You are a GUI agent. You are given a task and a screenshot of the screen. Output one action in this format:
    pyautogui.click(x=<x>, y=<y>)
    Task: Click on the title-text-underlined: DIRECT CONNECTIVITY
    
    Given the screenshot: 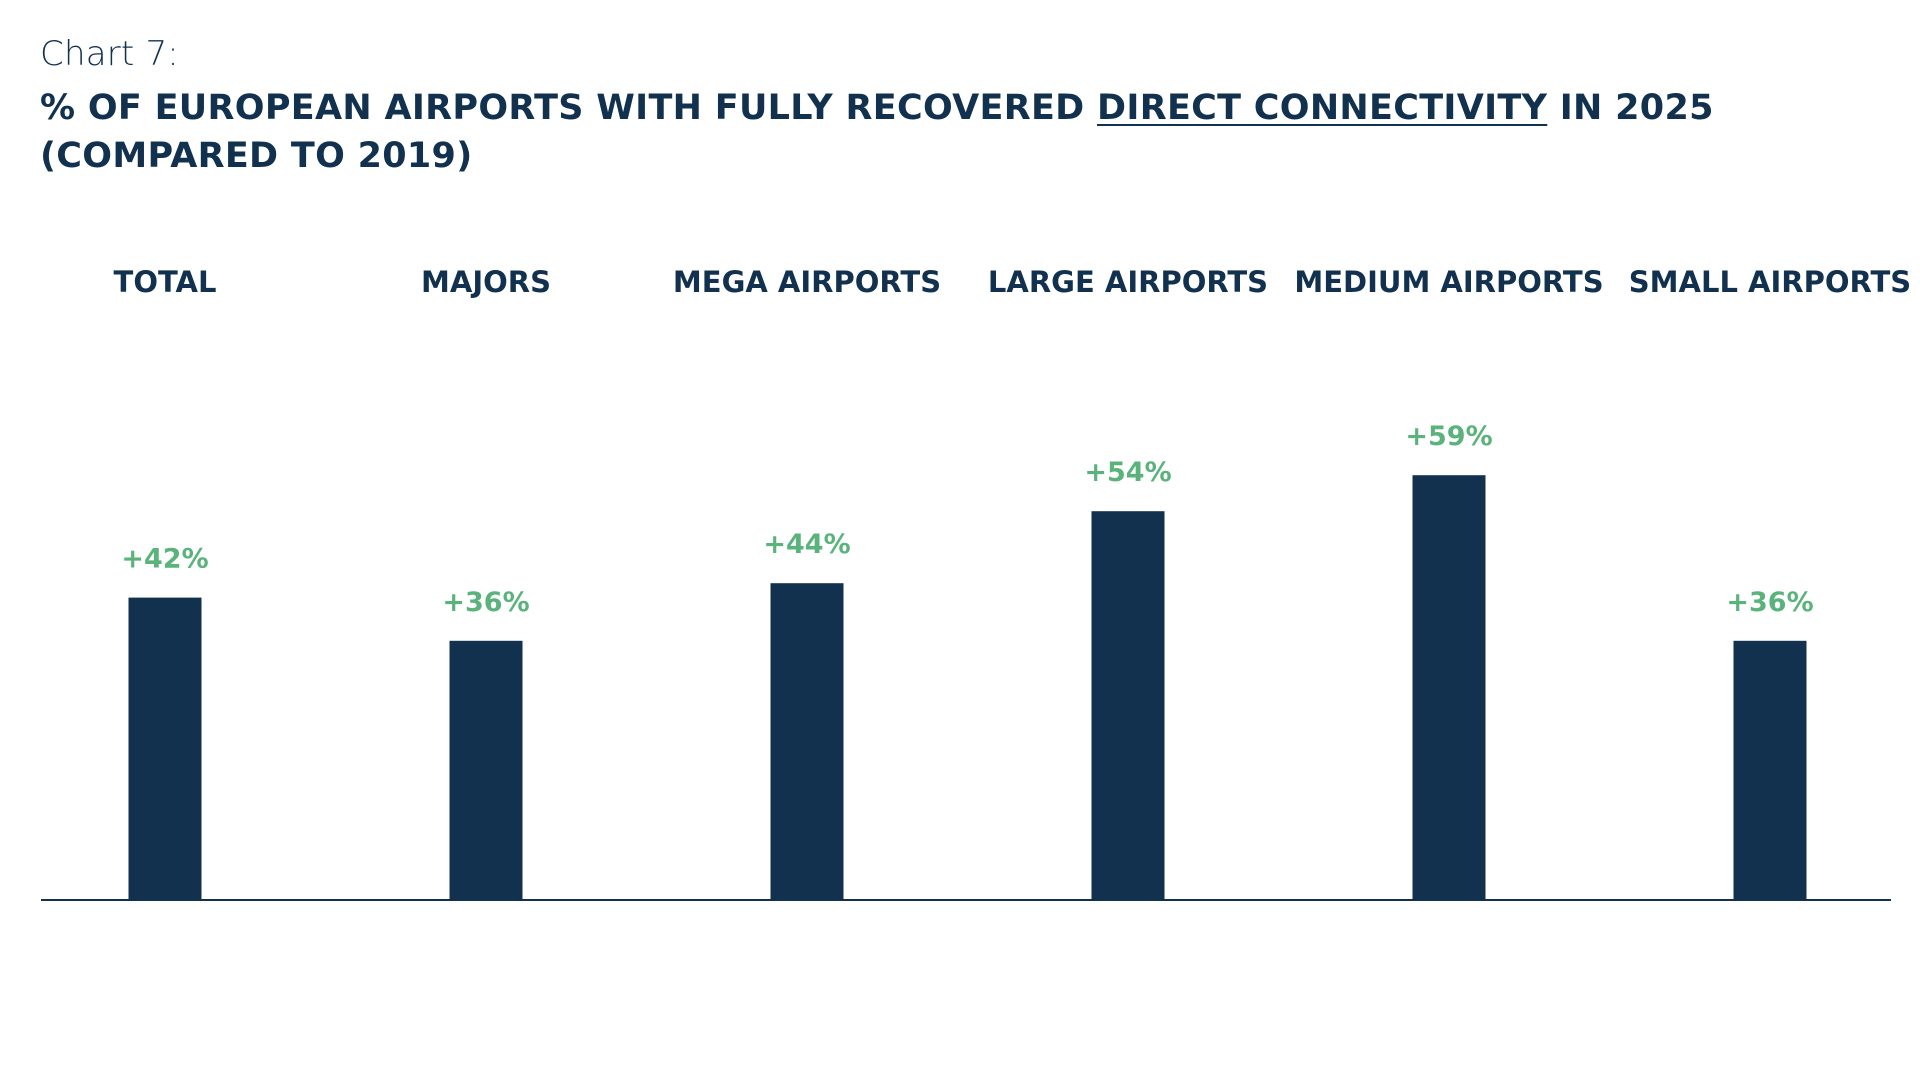 What is the action you would take?
    pyautogui.click(x=1322, y=108)
    